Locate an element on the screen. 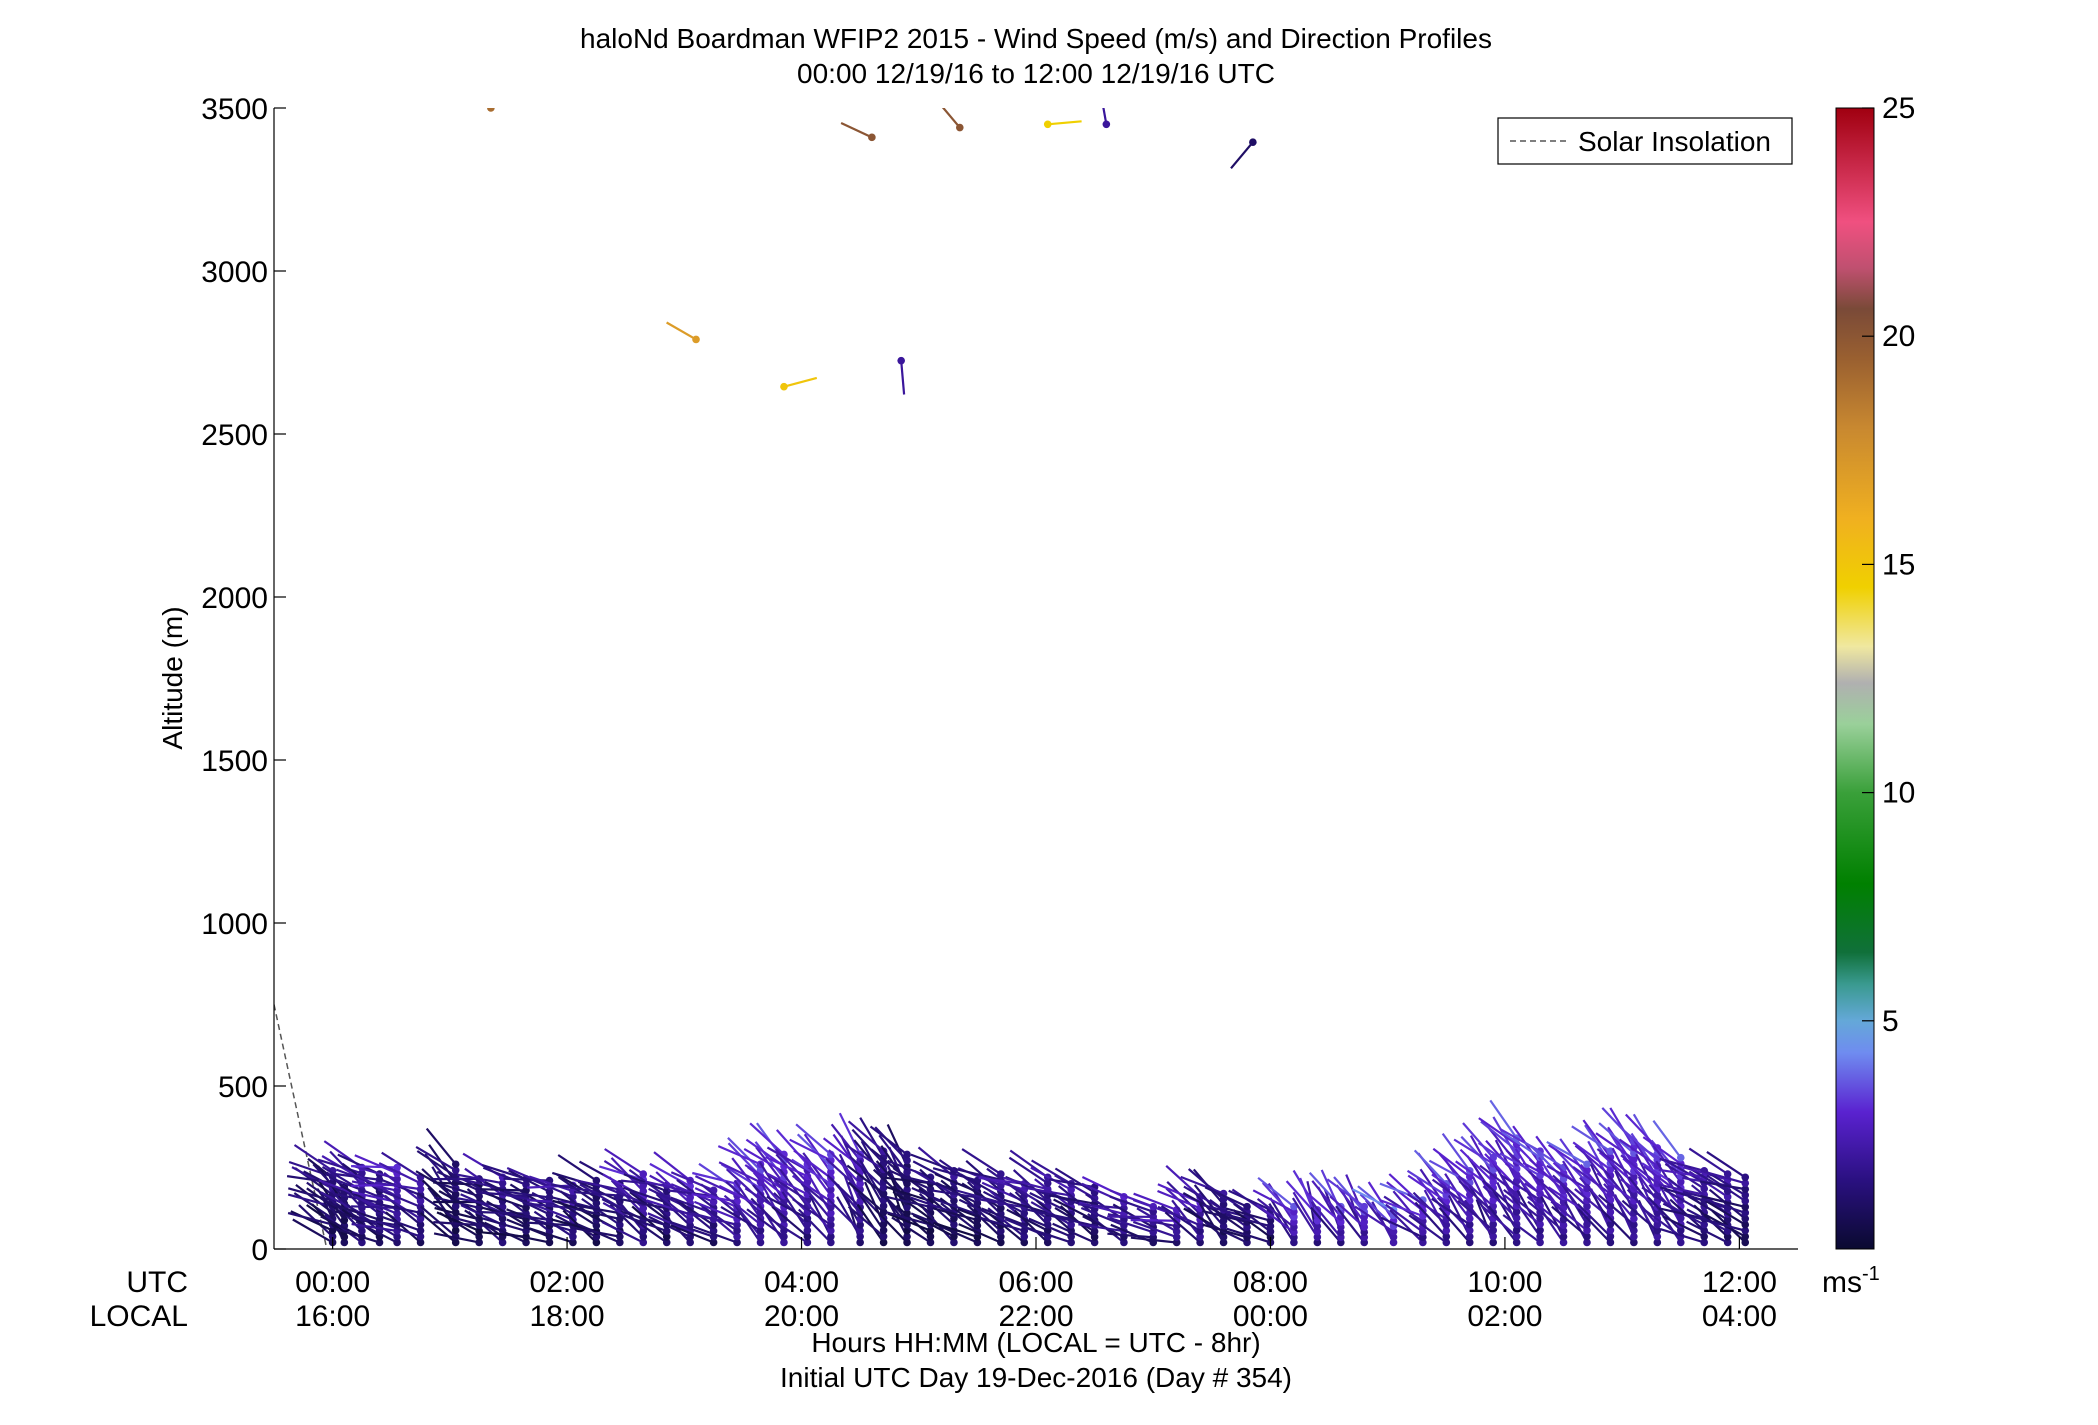  legend: Solar Insolation is located at coordinates (1645, 141).